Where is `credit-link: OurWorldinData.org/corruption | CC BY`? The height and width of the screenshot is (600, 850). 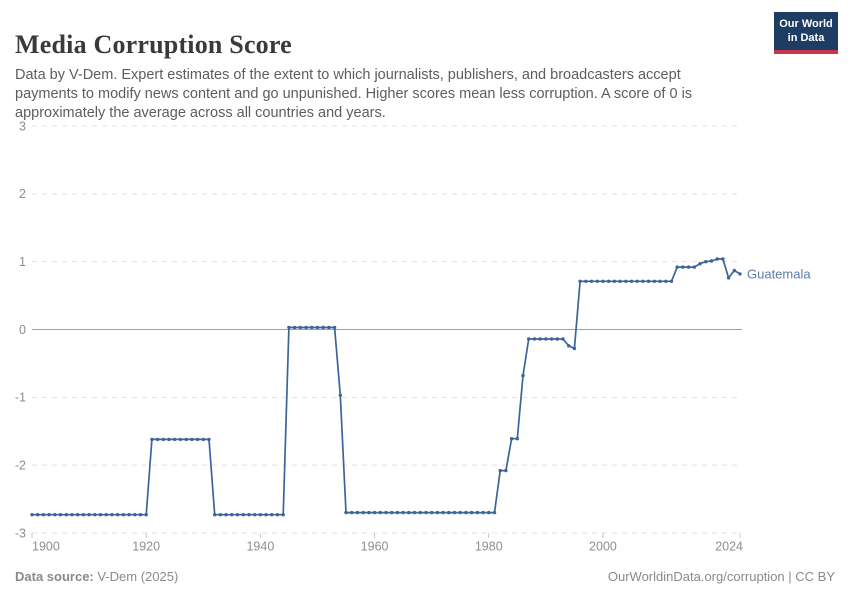
credit-link: OurWorldinData.org/corruption | CC BY is located at coordinates (721, 576).